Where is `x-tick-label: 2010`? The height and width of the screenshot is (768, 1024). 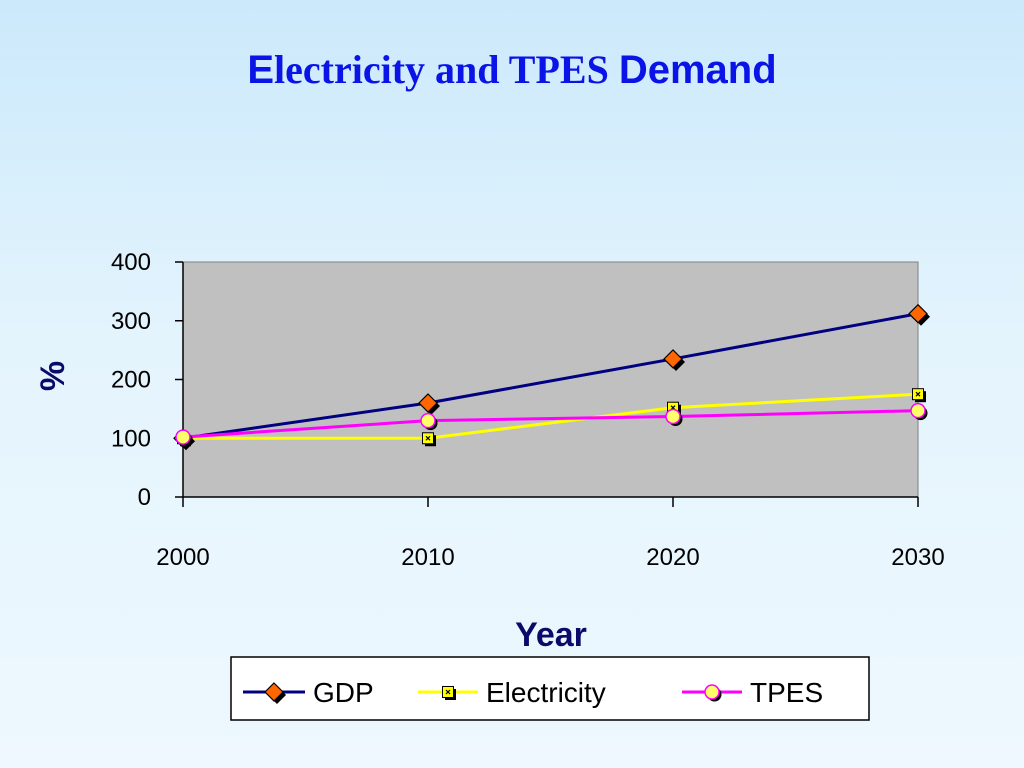
x-tick-label: 2010 is located at coordinates (427, 557).